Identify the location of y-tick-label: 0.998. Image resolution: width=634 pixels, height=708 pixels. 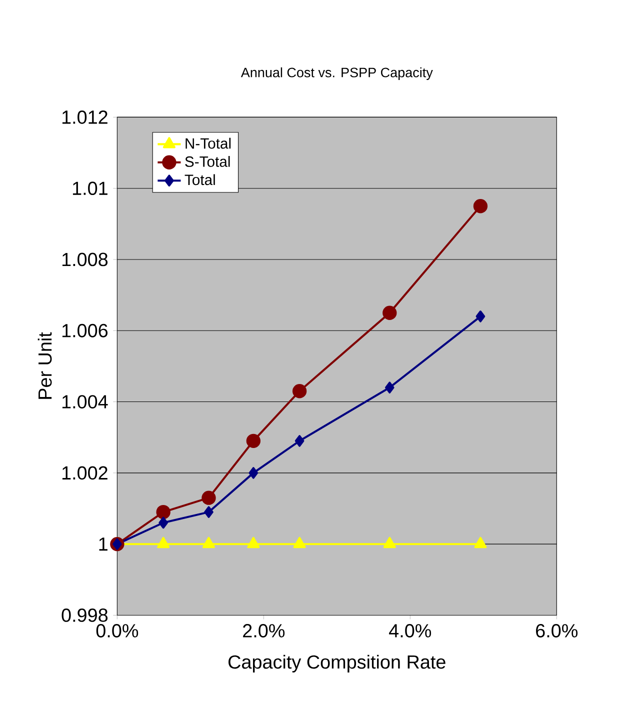
(85, 615).